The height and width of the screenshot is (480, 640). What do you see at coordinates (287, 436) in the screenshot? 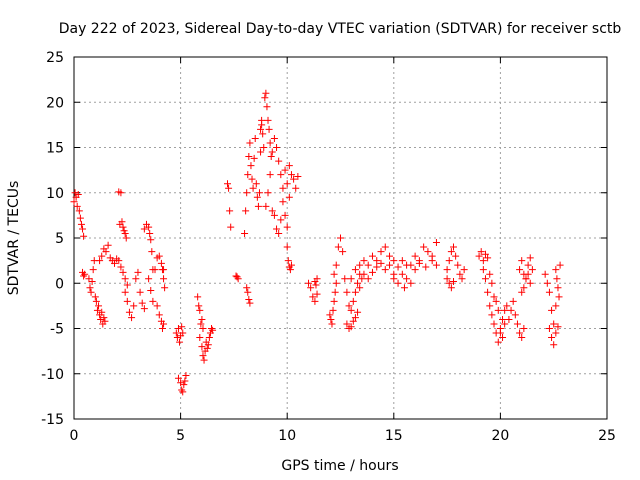
I see `x-tick-label: 10` at bounding box center [287, 436].